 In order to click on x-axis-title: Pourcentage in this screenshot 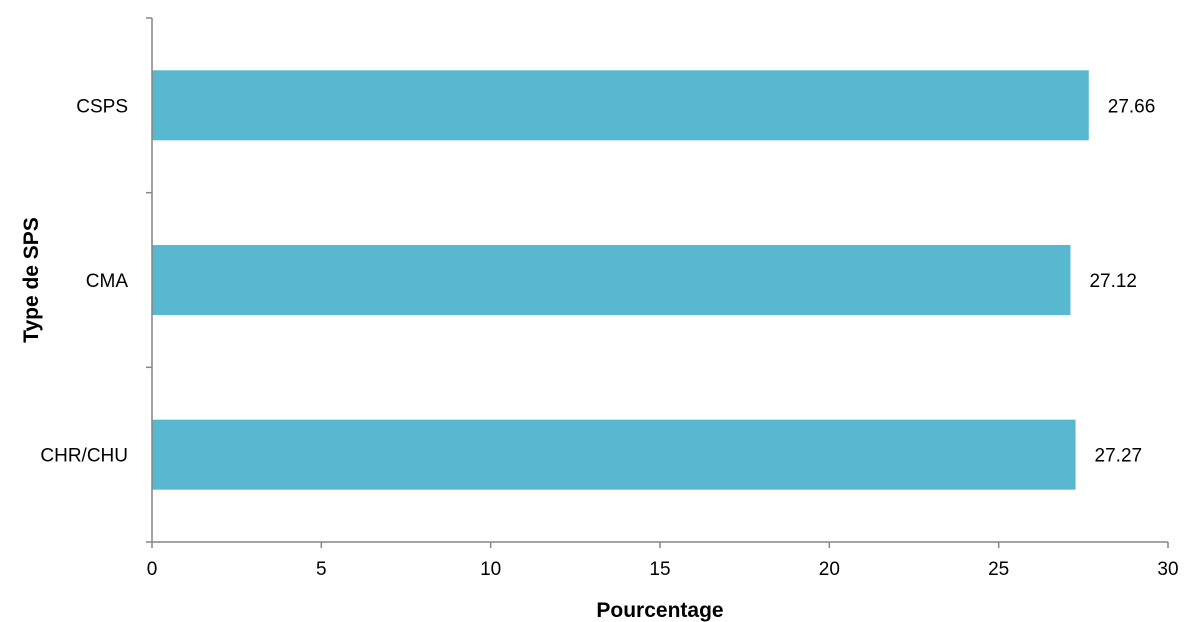, I will do `click(659, 610)`.